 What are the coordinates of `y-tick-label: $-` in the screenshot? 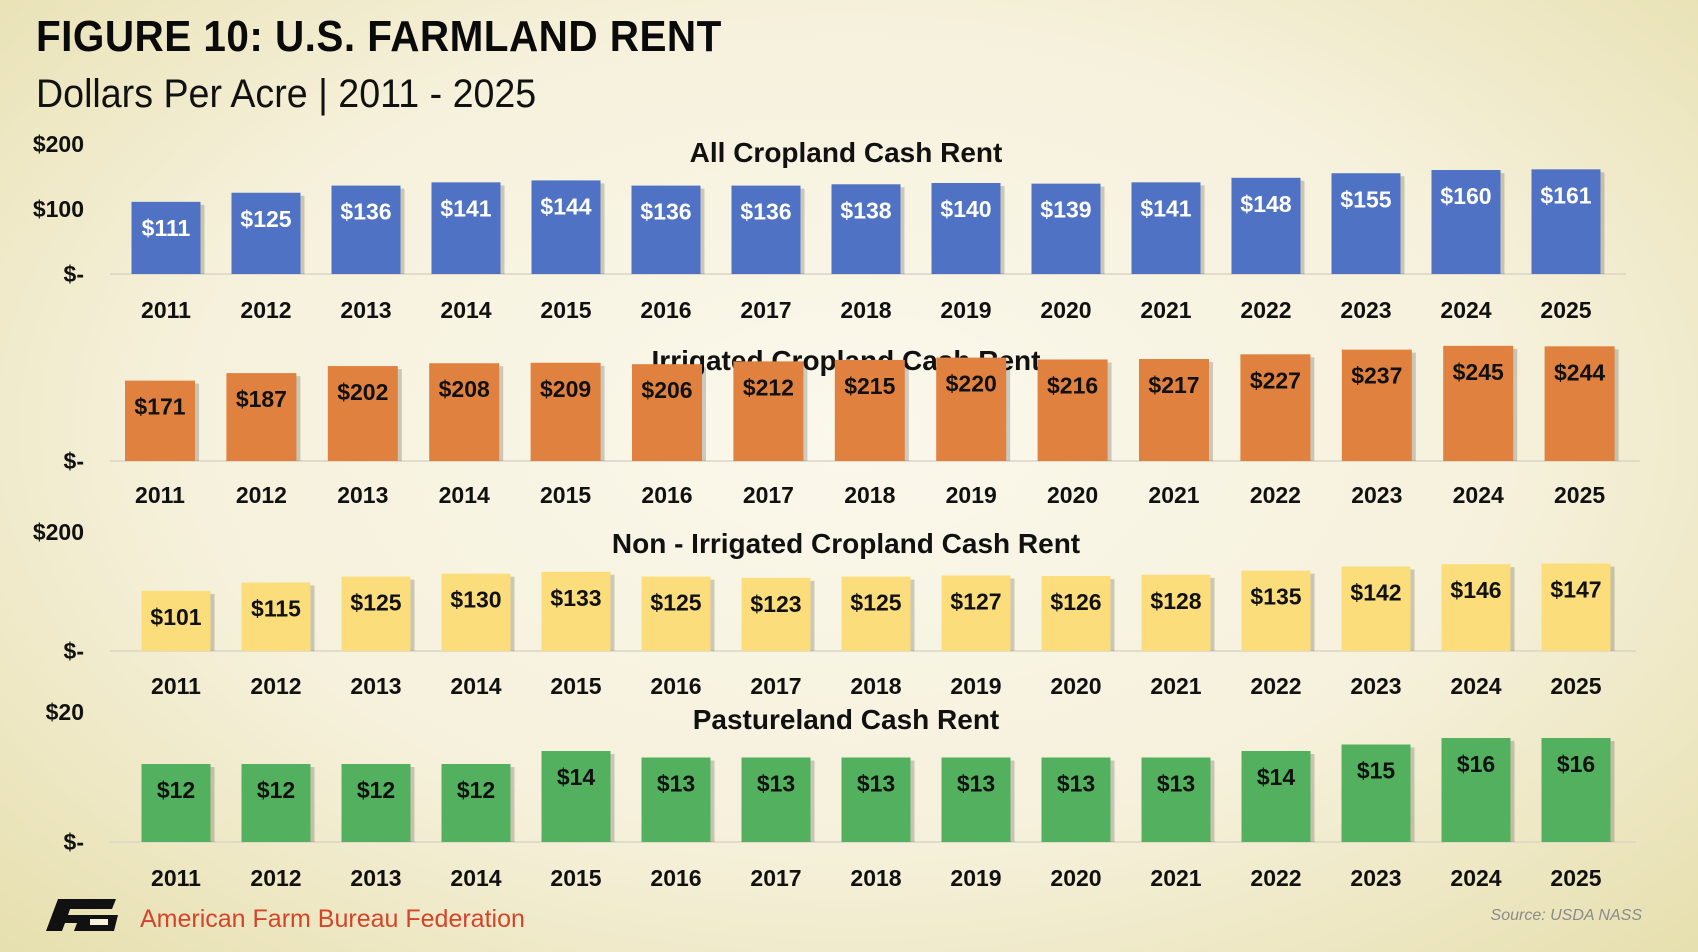 It's located at (74, 651).